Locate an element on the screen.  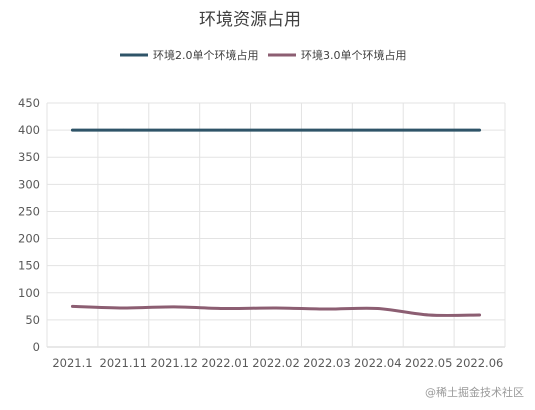
x-tick-label: 2022.03 is located at coordinates (327, 363).